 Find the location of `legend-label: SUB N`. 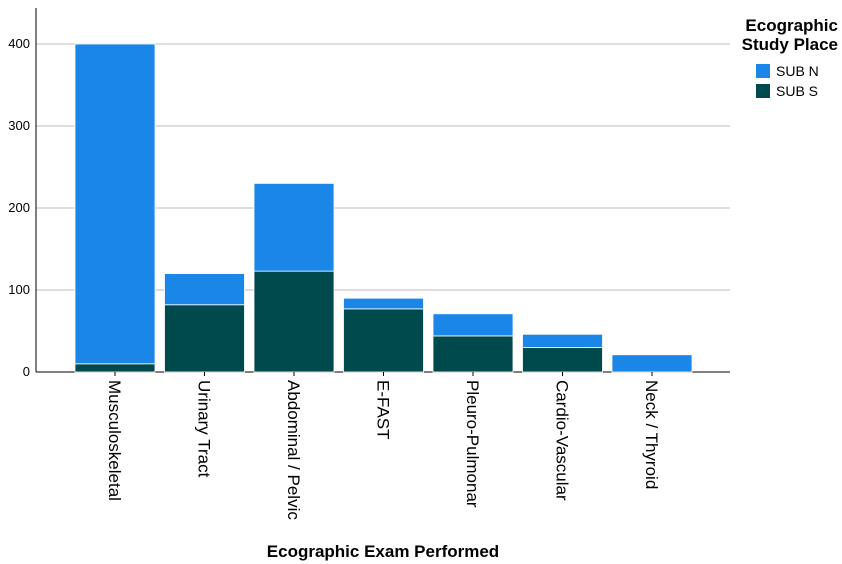

legend-label: SUB N is located at coordinates (797, 71).